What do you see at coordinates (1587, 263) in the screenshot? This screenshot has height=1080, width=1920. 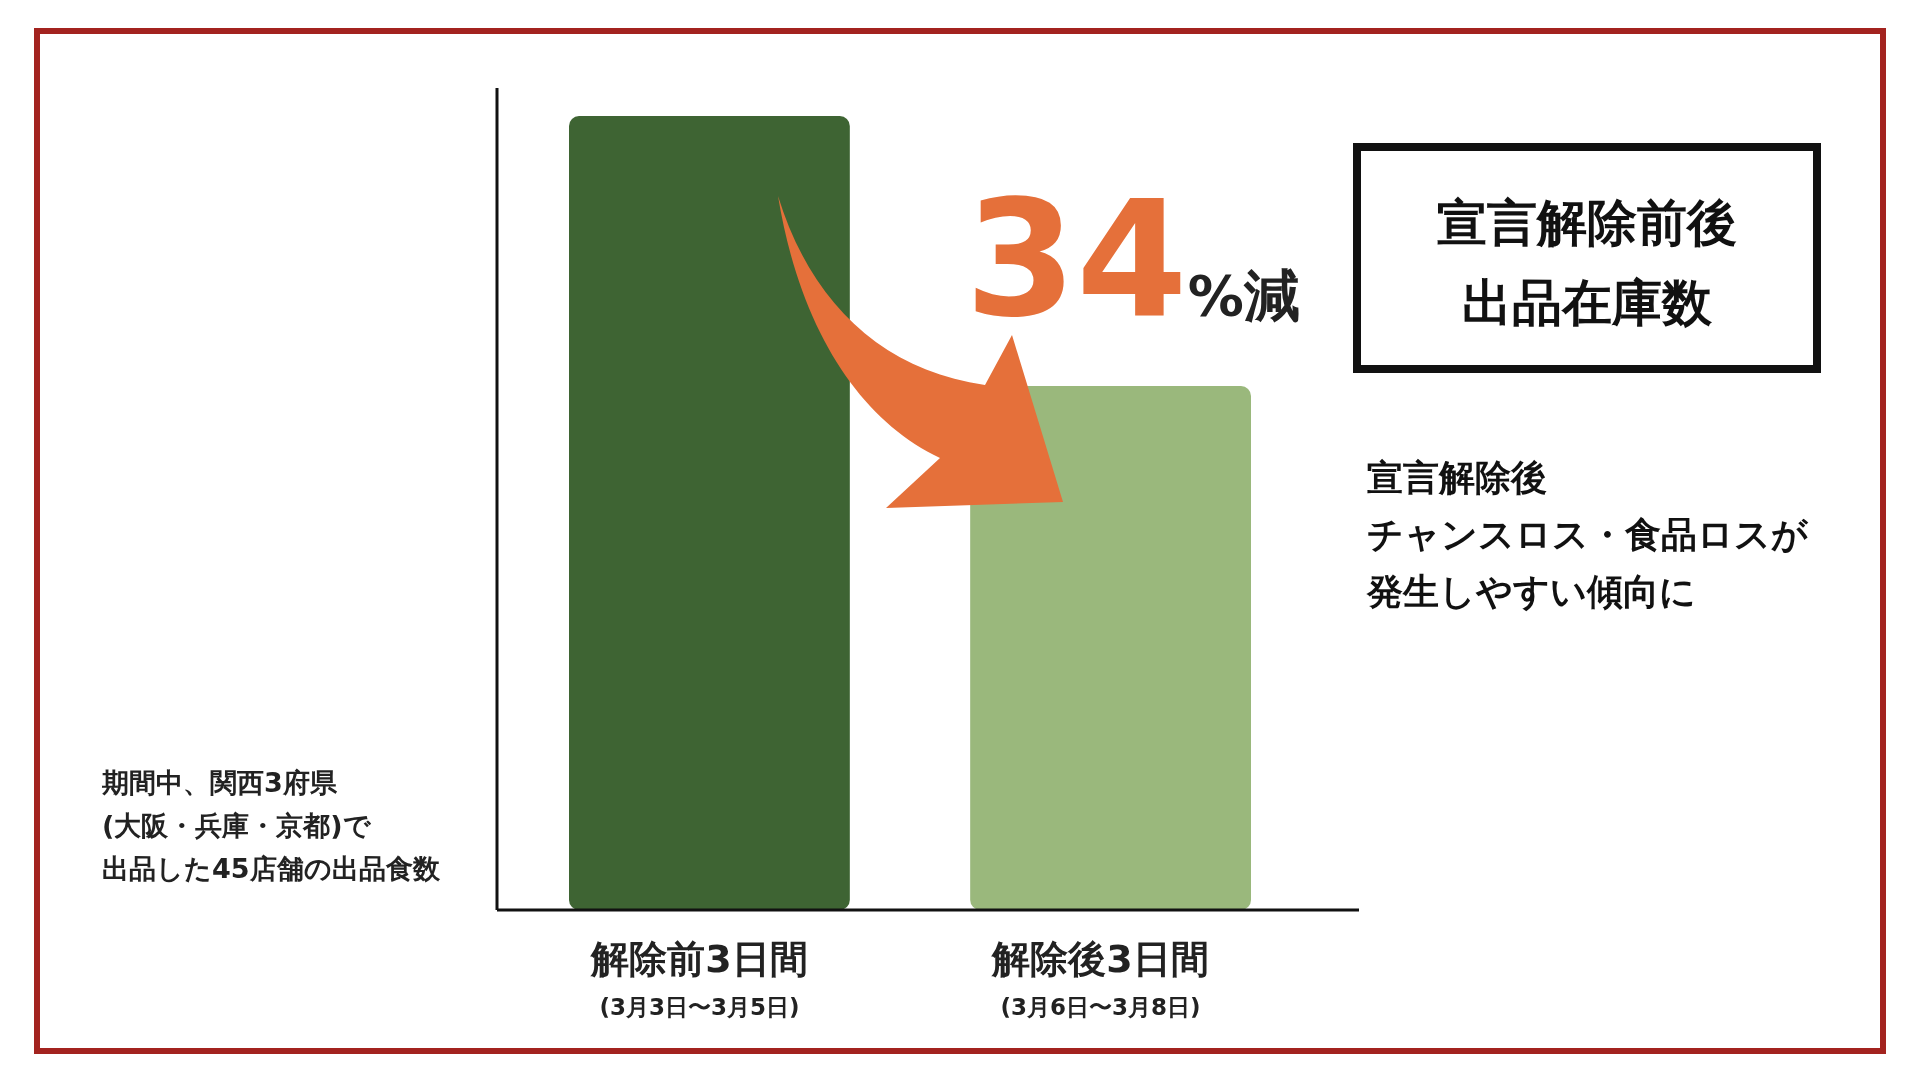 I see `text: 宣言解除前後出品在庫数` at bounding box center [1587, 263].